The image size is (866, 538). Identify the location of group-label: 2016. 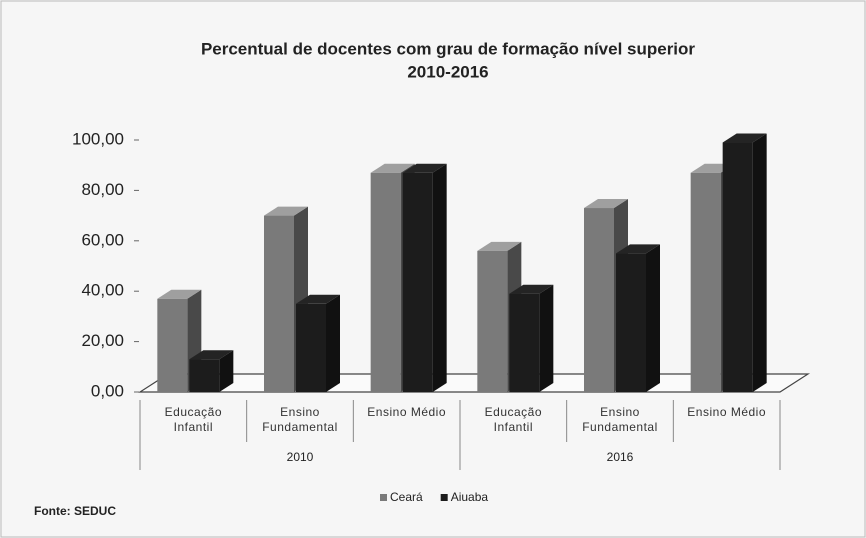
(620, 457).